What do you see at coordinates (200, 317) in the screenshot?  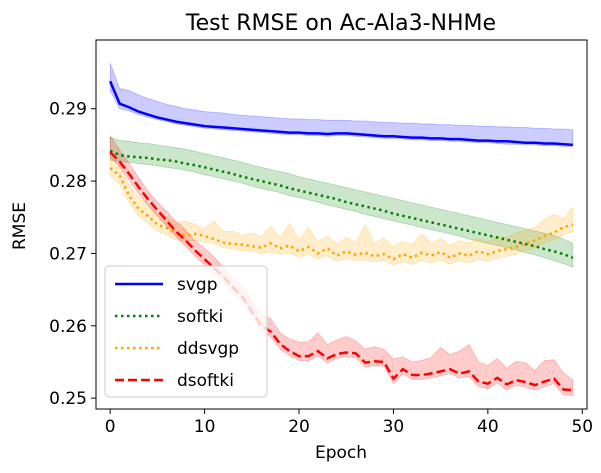 I see `legend-label-softki: softki` at bounding box center [200, 317].